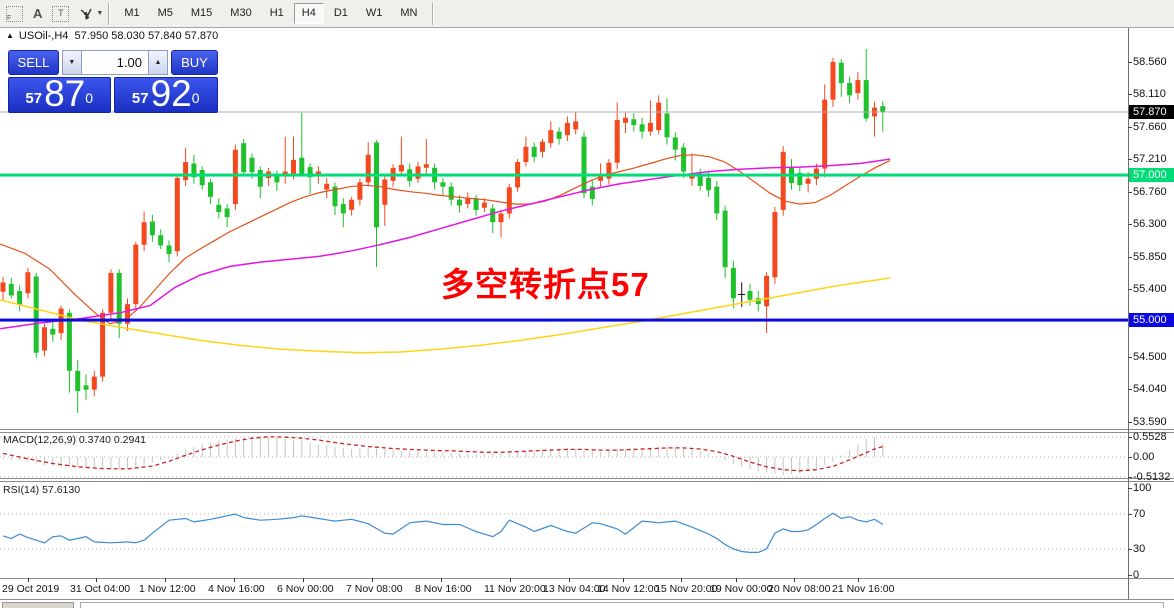 The height and width of the screenshot is (608, 1174). I want to click on time-axis-label: 6 Nov 00:00, so click(305, 589).